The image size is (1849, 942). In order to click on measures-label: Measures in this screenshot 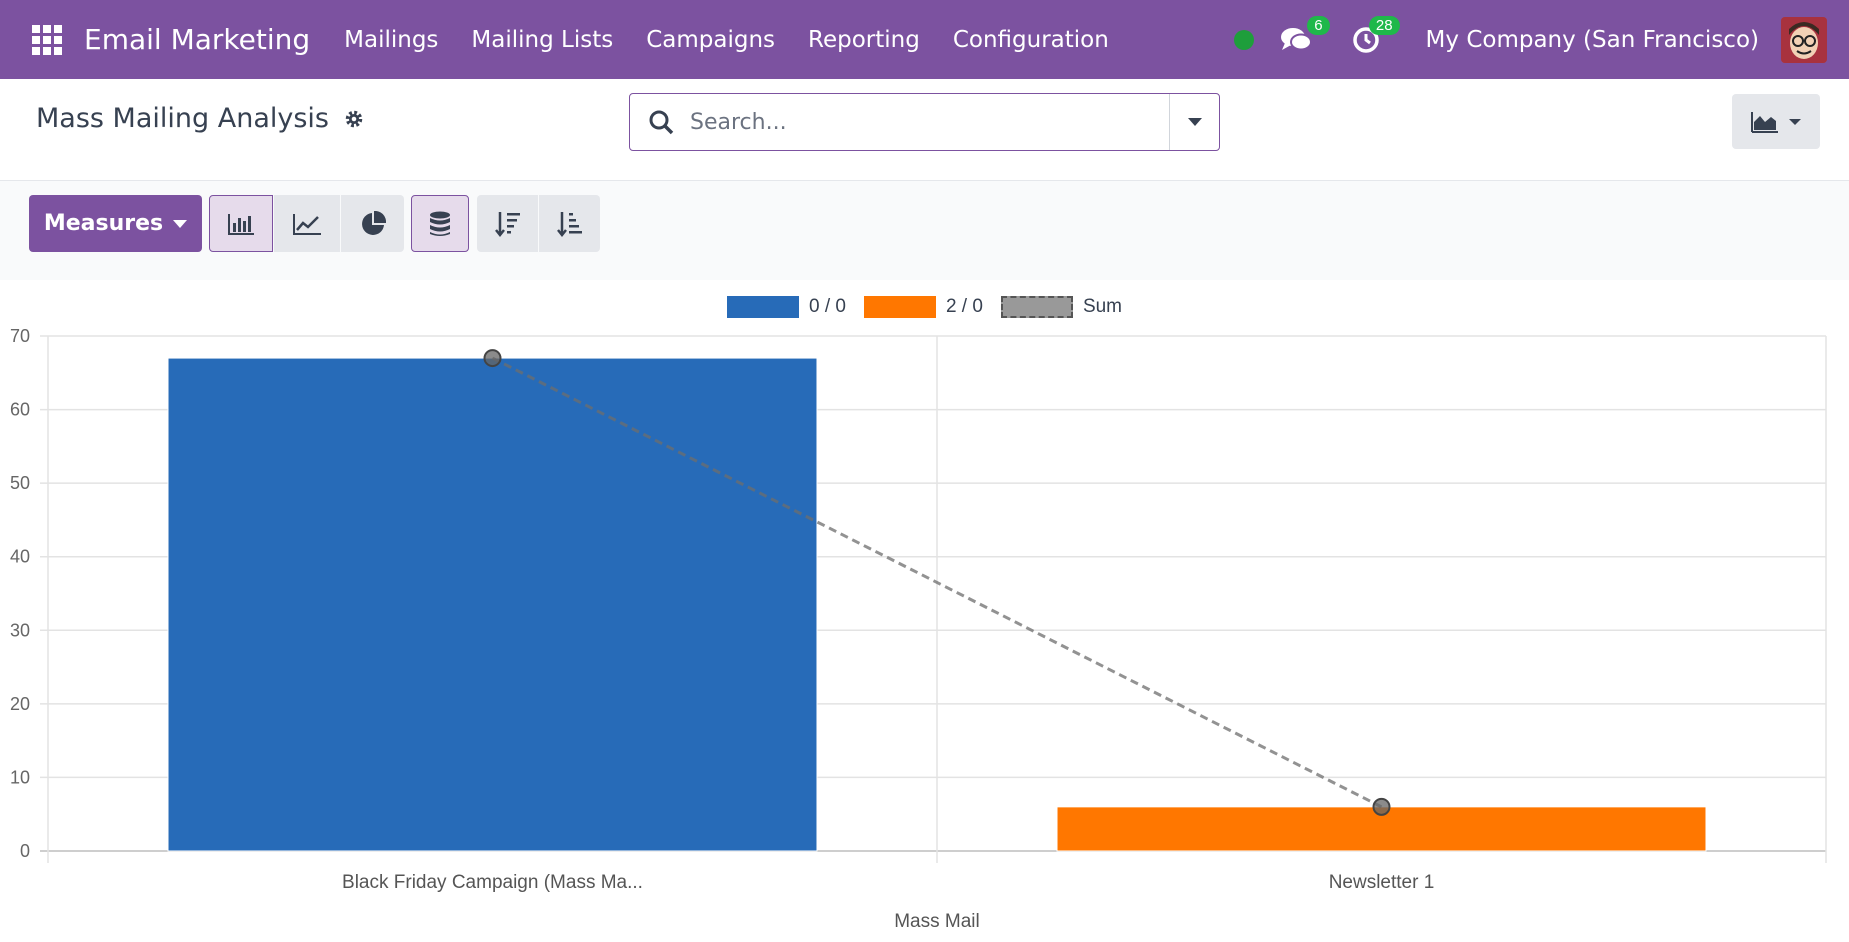, I will do `click(103, 223)`.